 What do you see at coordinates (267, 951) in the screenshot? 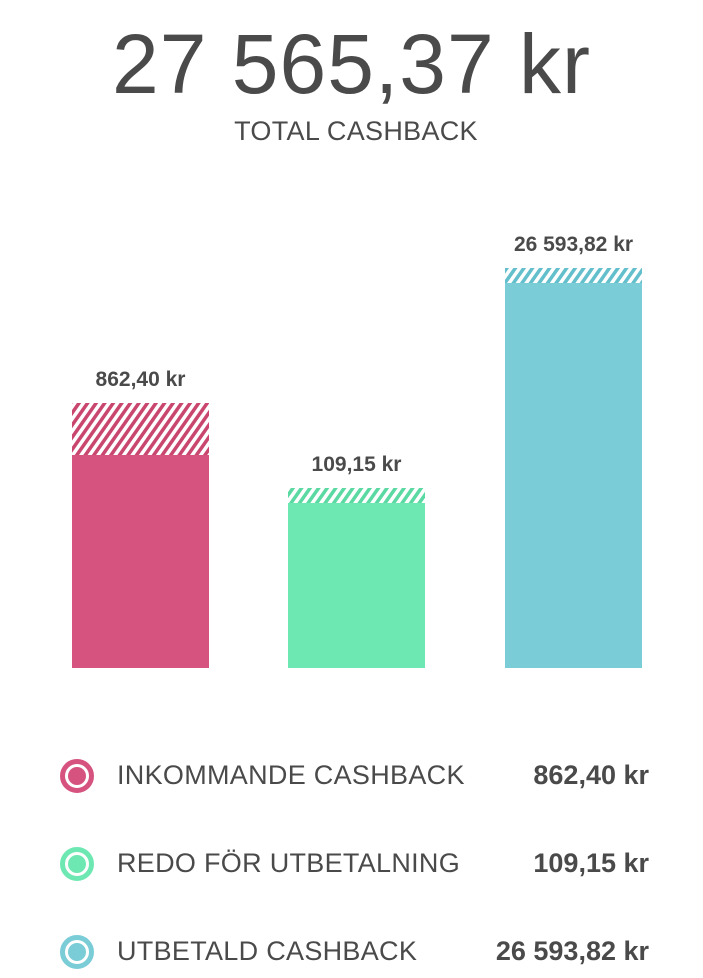
I see `legend-label-utbetald: UTBETALD CASHBACK` at bounding box center [267, 951].